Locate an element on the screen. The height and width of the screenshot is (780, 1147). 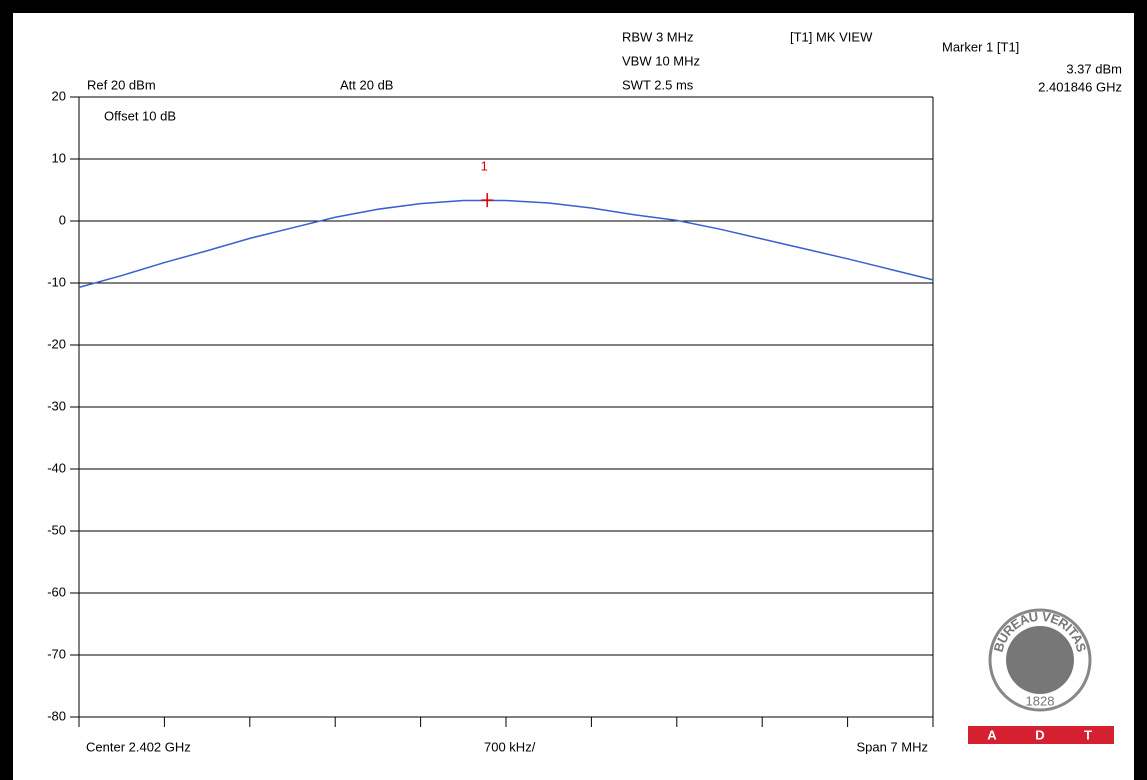
logo-letter: T is located at coordinates (1088, 734).